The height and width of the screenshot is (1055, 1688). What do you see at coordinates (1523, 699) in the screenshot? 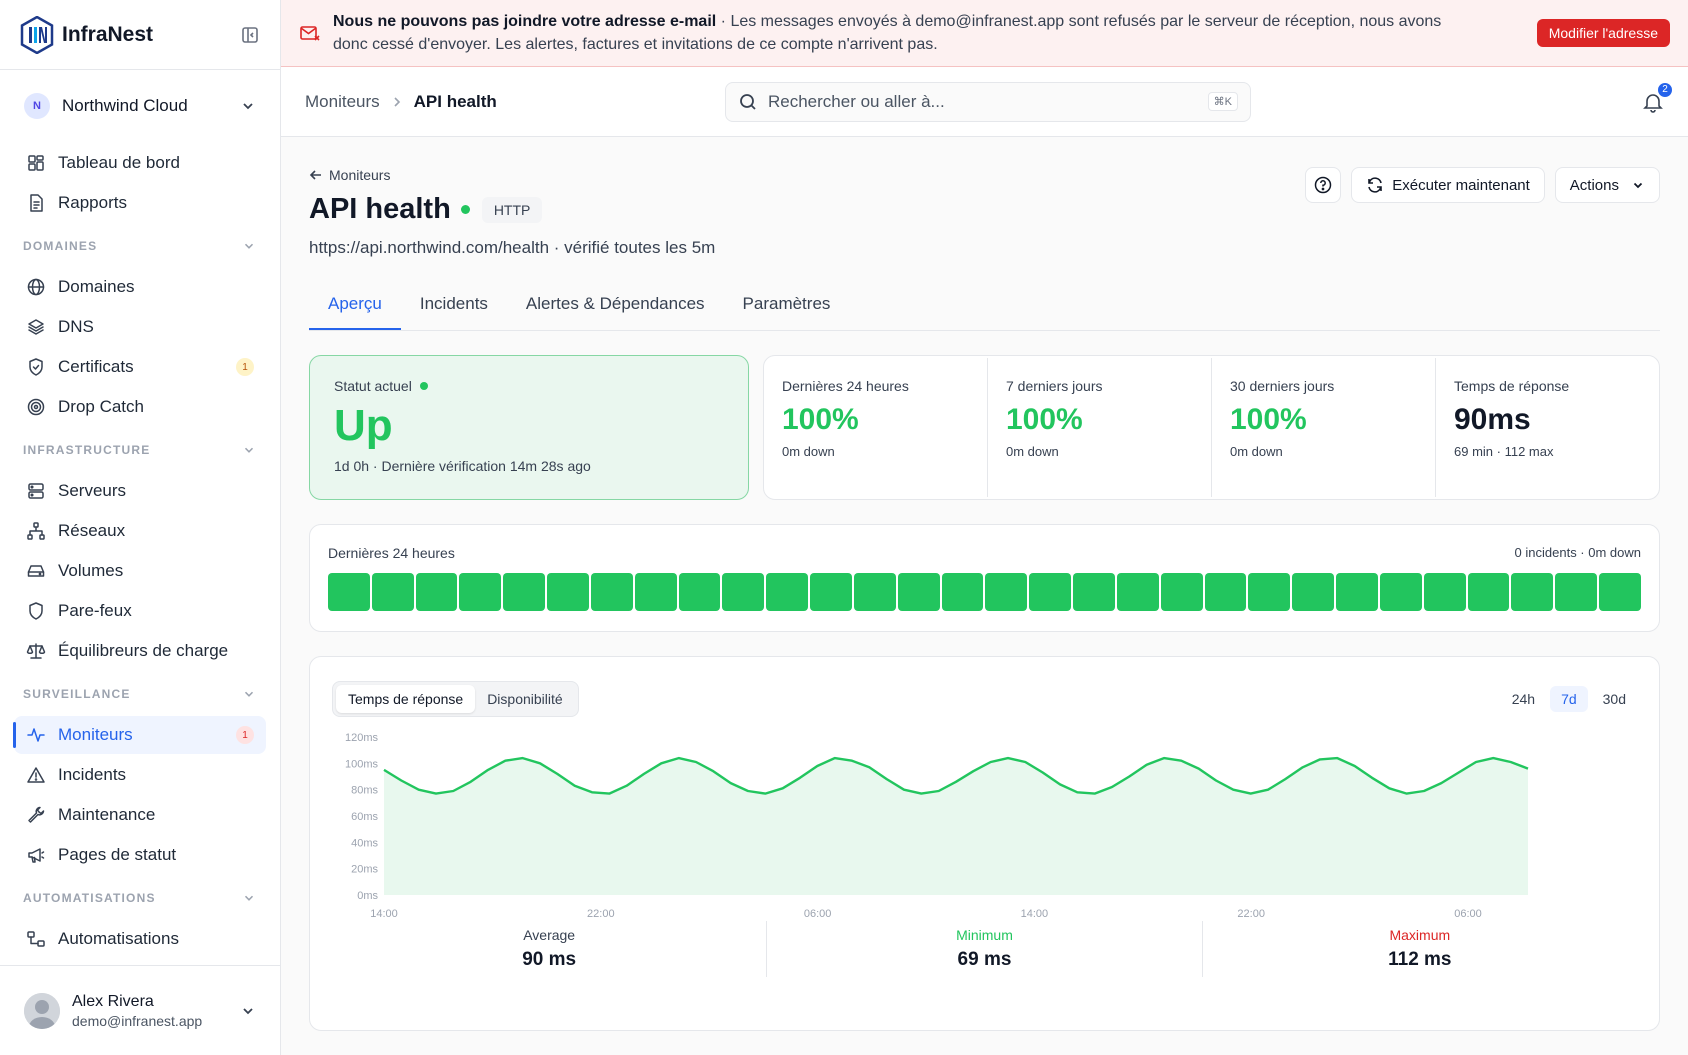
I see `range-24h: 24h` at bounding box center [1523, 699].